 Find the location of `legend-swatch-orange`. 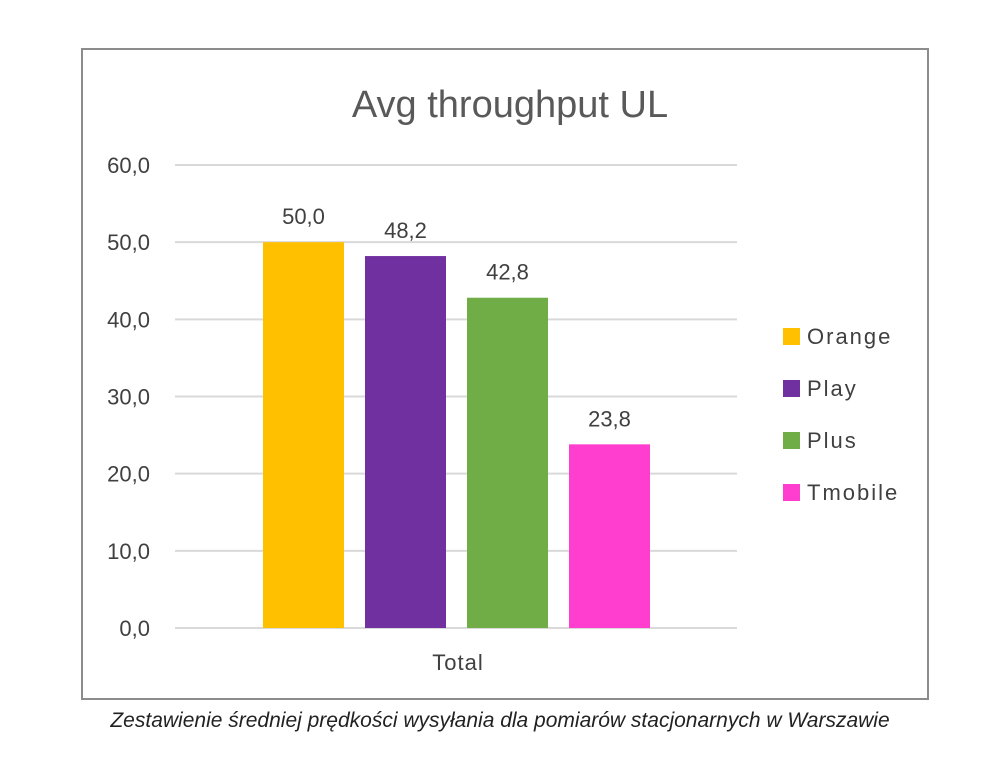

legend-swatch-orange is located at coordinates (791, 336).